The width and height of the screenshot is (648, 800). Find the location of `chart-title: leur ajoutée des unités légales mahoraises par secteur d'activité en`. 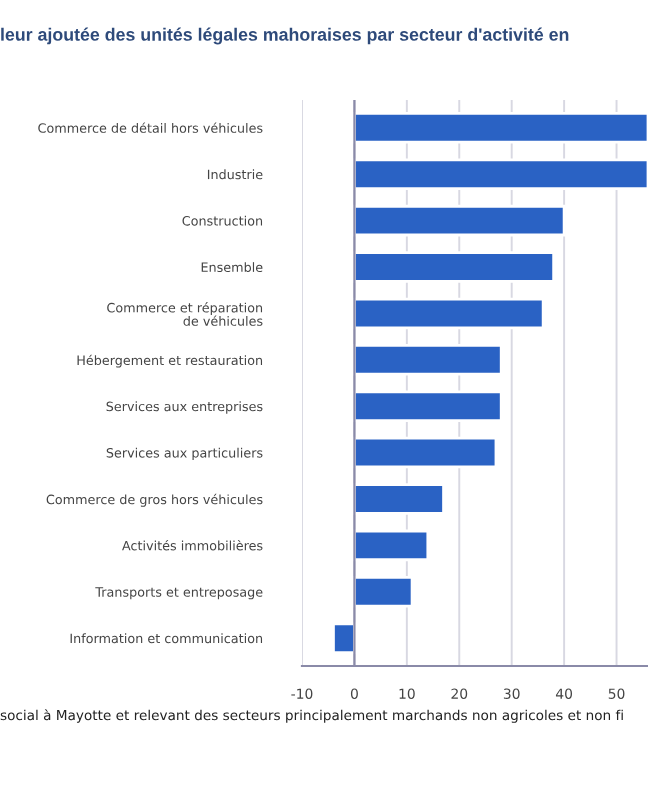

chart-title: leur ajoutée des unités légales mahoraises par secteur d'activité en is located at coordinates (285, 36).